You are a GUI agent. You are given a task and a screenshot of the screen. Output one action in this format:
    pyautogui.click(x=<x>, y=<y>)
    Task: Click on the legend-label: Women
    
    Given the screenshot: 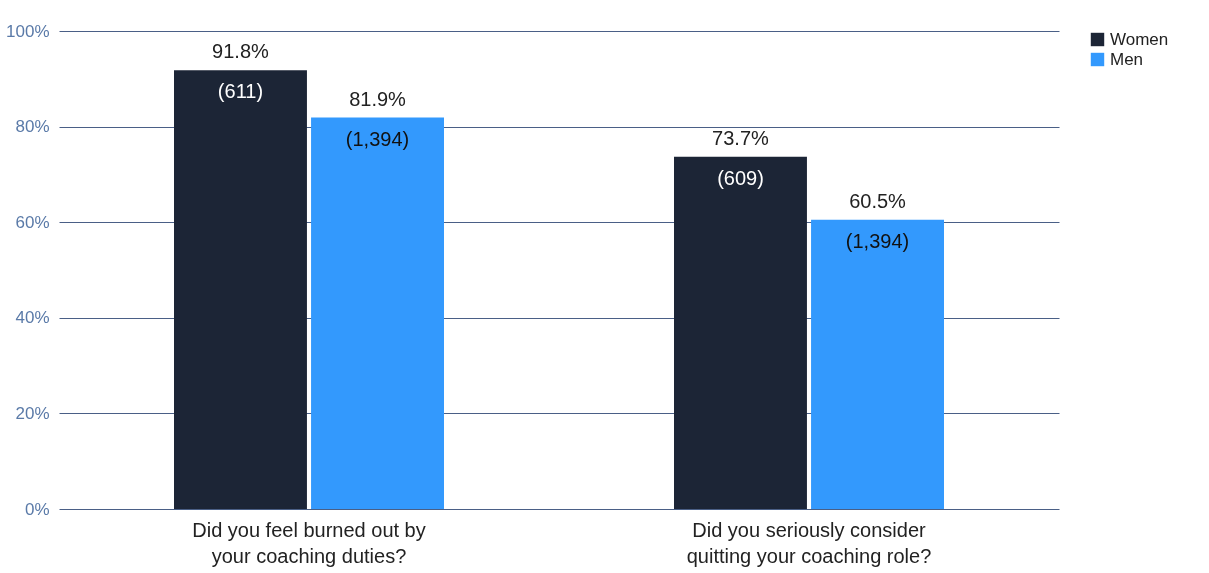 What is the action you would take?
    pyautogui.click(x=1139, y=39)
    